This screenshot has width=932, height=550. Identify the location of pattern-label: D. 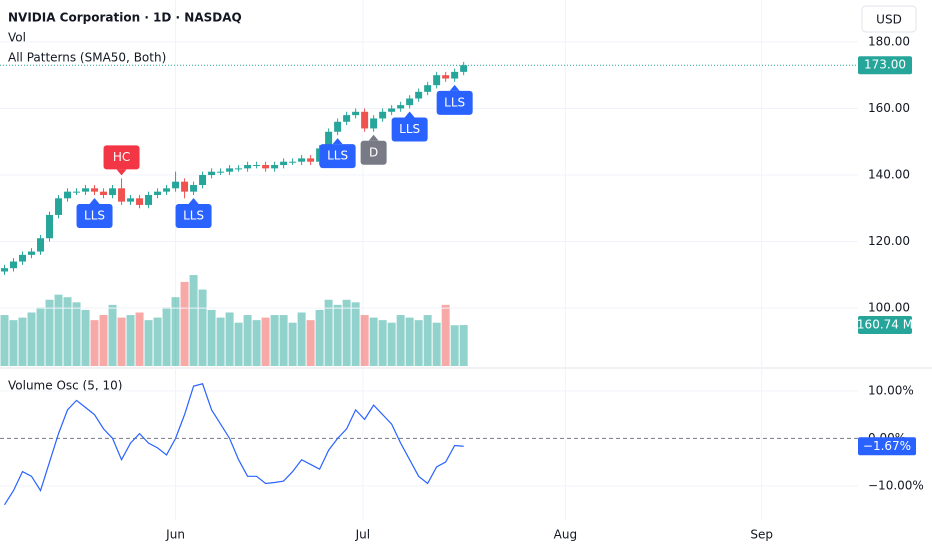
(373, 152).